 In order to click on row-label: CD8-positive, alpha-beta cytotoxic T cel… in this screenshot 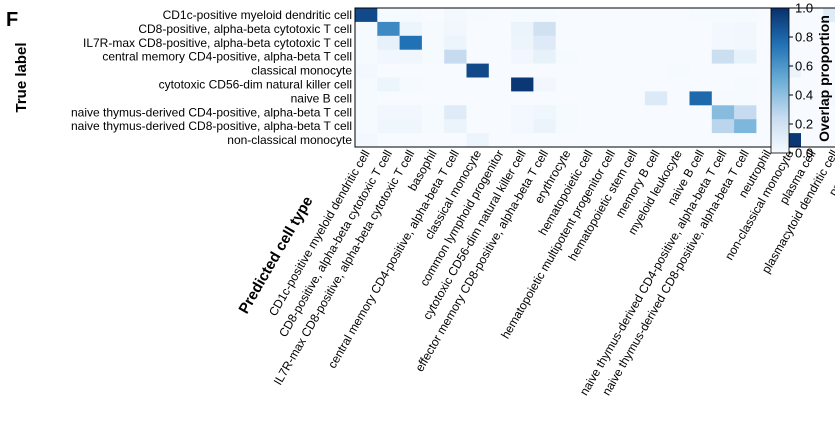, I will do `click(245, 29)`.